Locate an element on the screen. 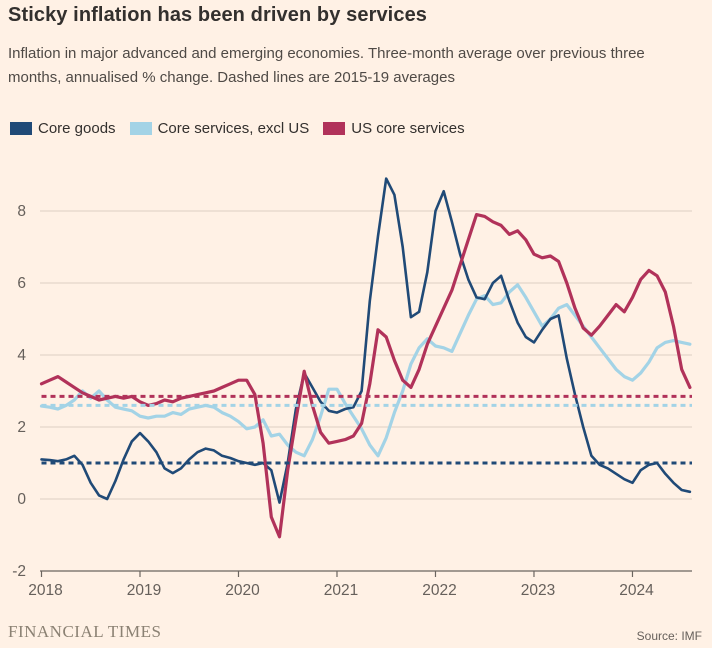 The height and width of the screenshot is (648, 712). y-tick-label: 6 is located at coordinates (21, 283).